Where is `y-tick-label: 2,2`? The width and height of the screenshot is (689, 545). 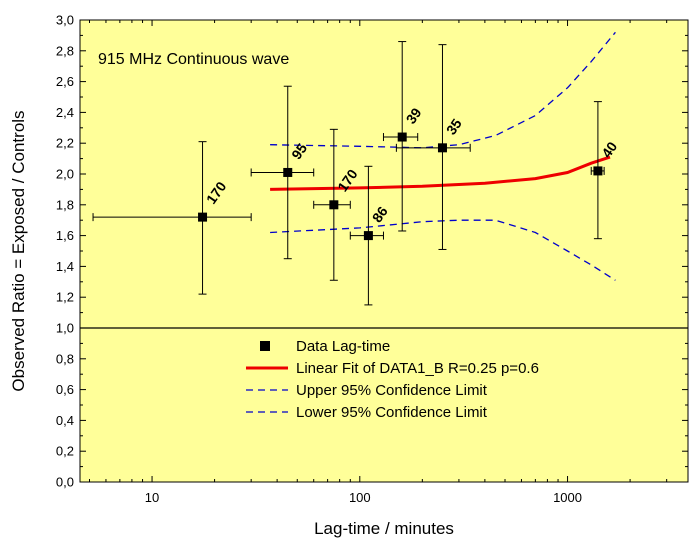
y-tick-label: 2,2 is located at coordinates (65, 143).